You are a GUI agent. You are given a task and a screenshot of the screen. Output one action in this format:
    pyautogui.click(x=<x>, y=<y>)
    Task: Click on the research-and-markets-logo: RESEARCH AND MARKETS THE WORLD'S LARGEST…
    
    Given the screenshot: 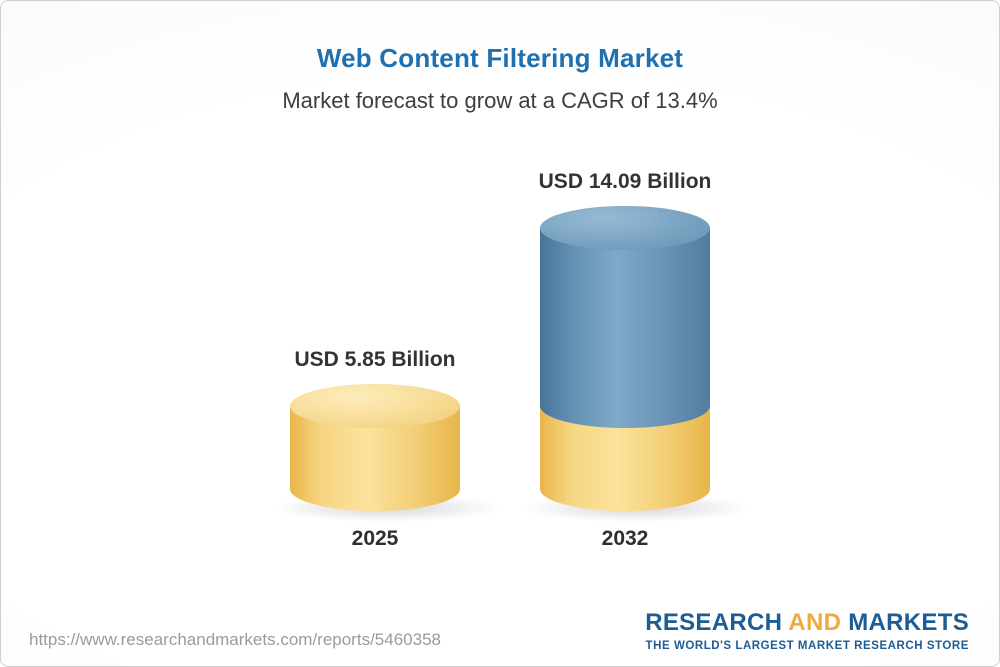 What is the action you would take?
    pyautogui.click(x=807, y=630)
    